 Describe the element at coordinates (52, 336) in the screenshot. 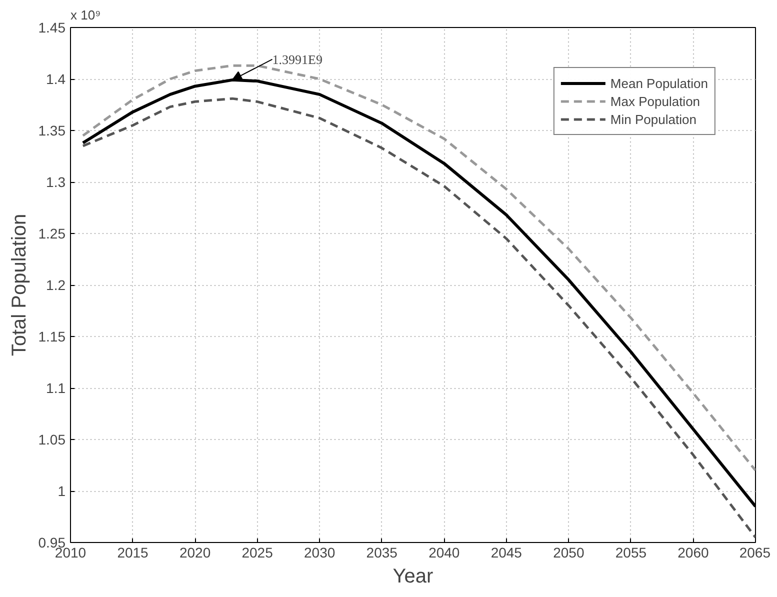

I see `y-tick-label: 1.15` at that location.